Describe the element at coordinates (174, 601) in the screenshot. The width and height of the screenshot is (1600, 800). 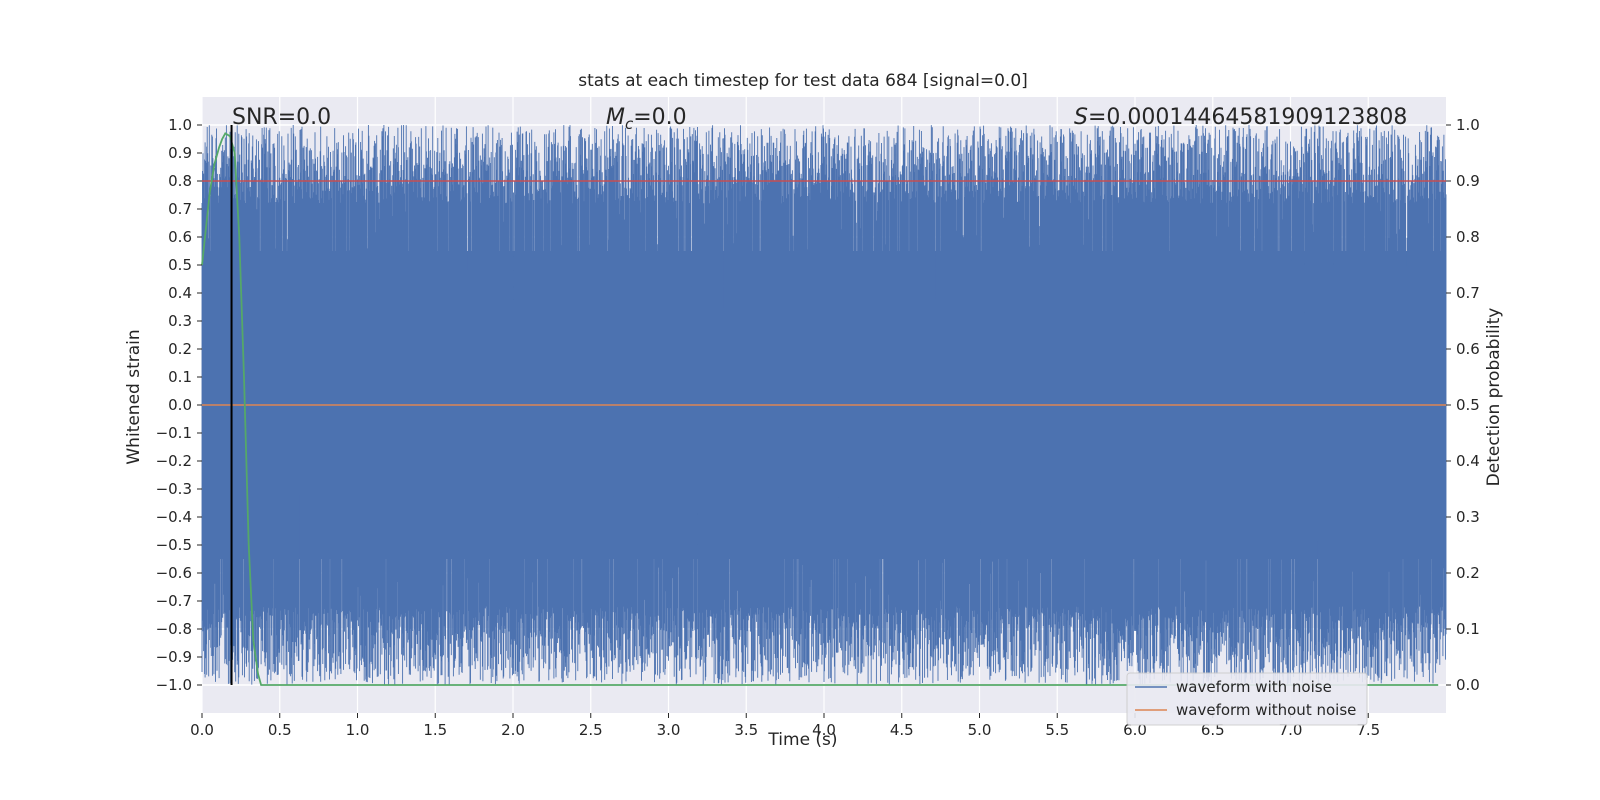
I see `y-tick-label: −0.7` at that location.